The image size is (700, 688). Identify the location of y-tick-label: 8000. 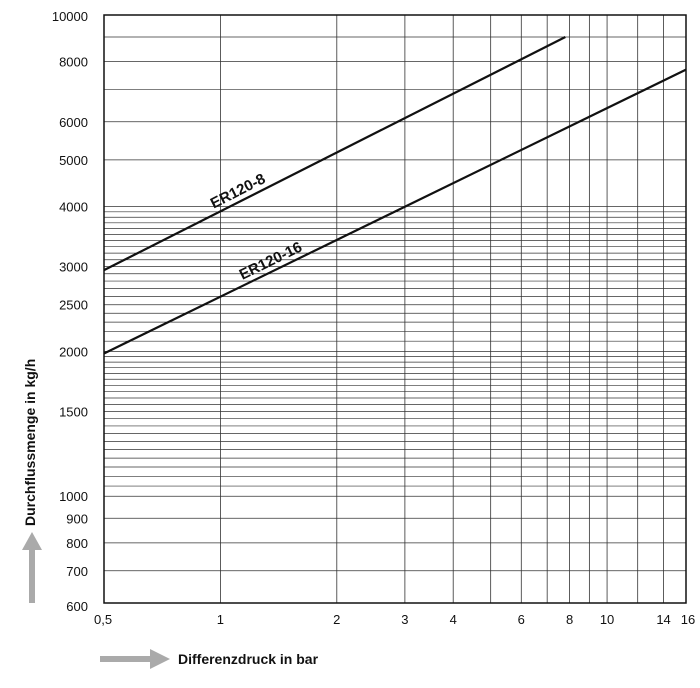
(73, 62).